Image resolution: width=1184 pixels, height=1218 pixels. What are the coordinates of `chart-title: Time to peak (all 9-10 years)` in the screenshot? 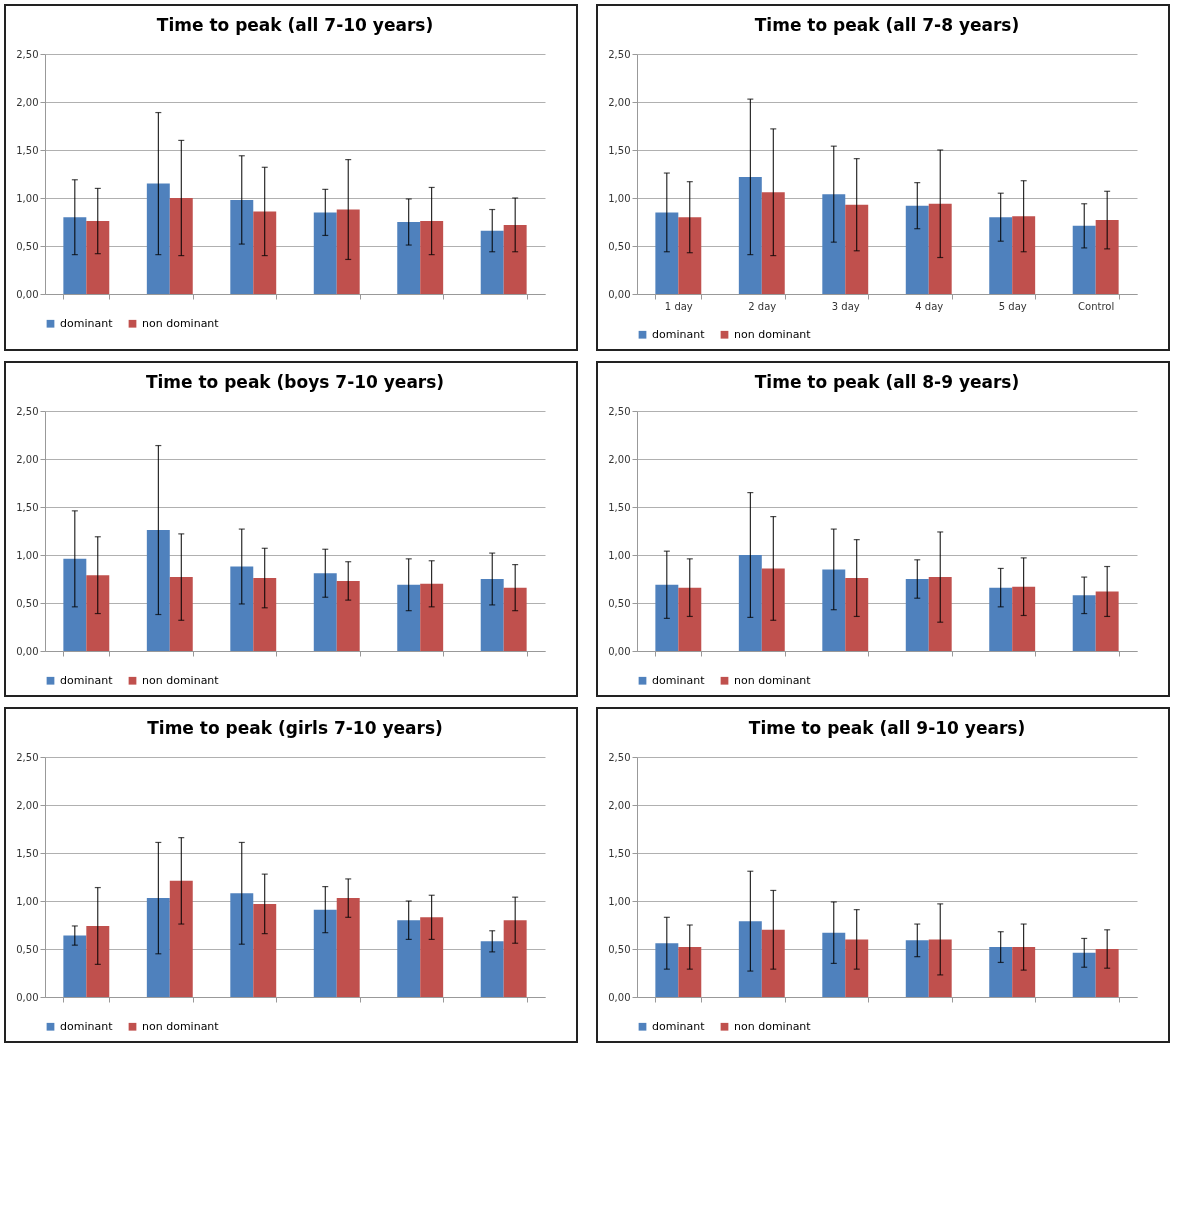 It's located at (887, 728).